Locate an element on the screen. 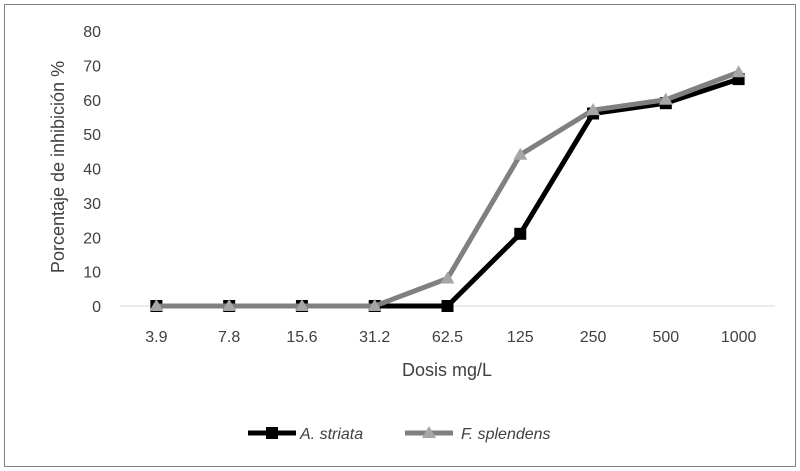  x-tick-label: 62.5 is located at coordinates (447, 337).